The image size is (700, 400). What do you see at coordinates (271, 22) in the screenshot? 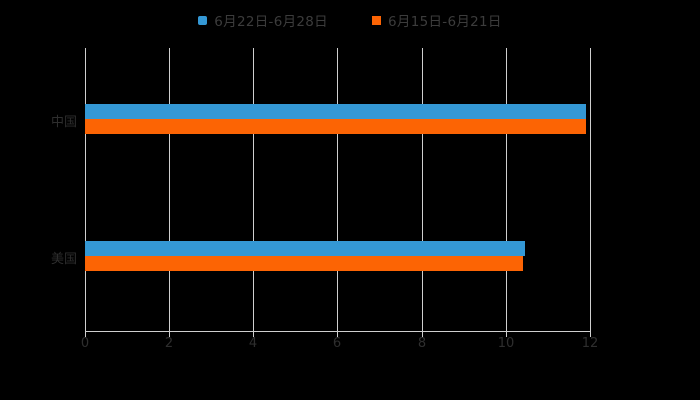
I see `legend-label-series-1: 6月22日-6月28日` at bounding box center [271, 22].